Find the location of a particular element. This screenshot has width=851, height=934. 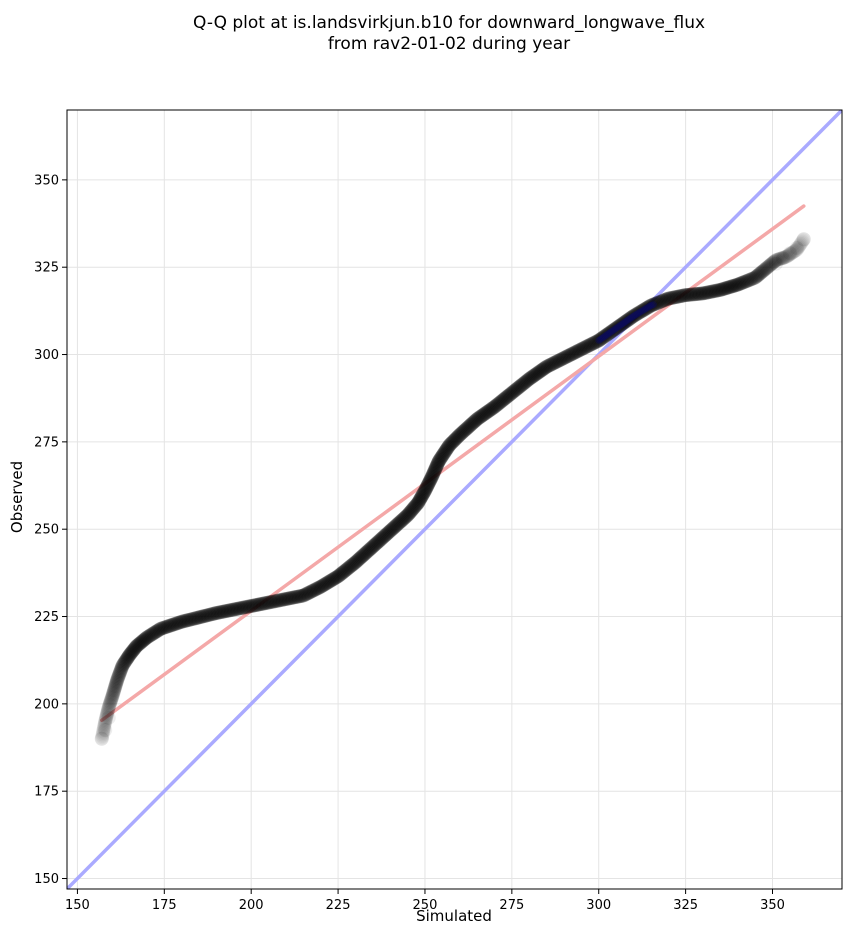

y-tick-label: 250 is located at coordinates (46, 530).